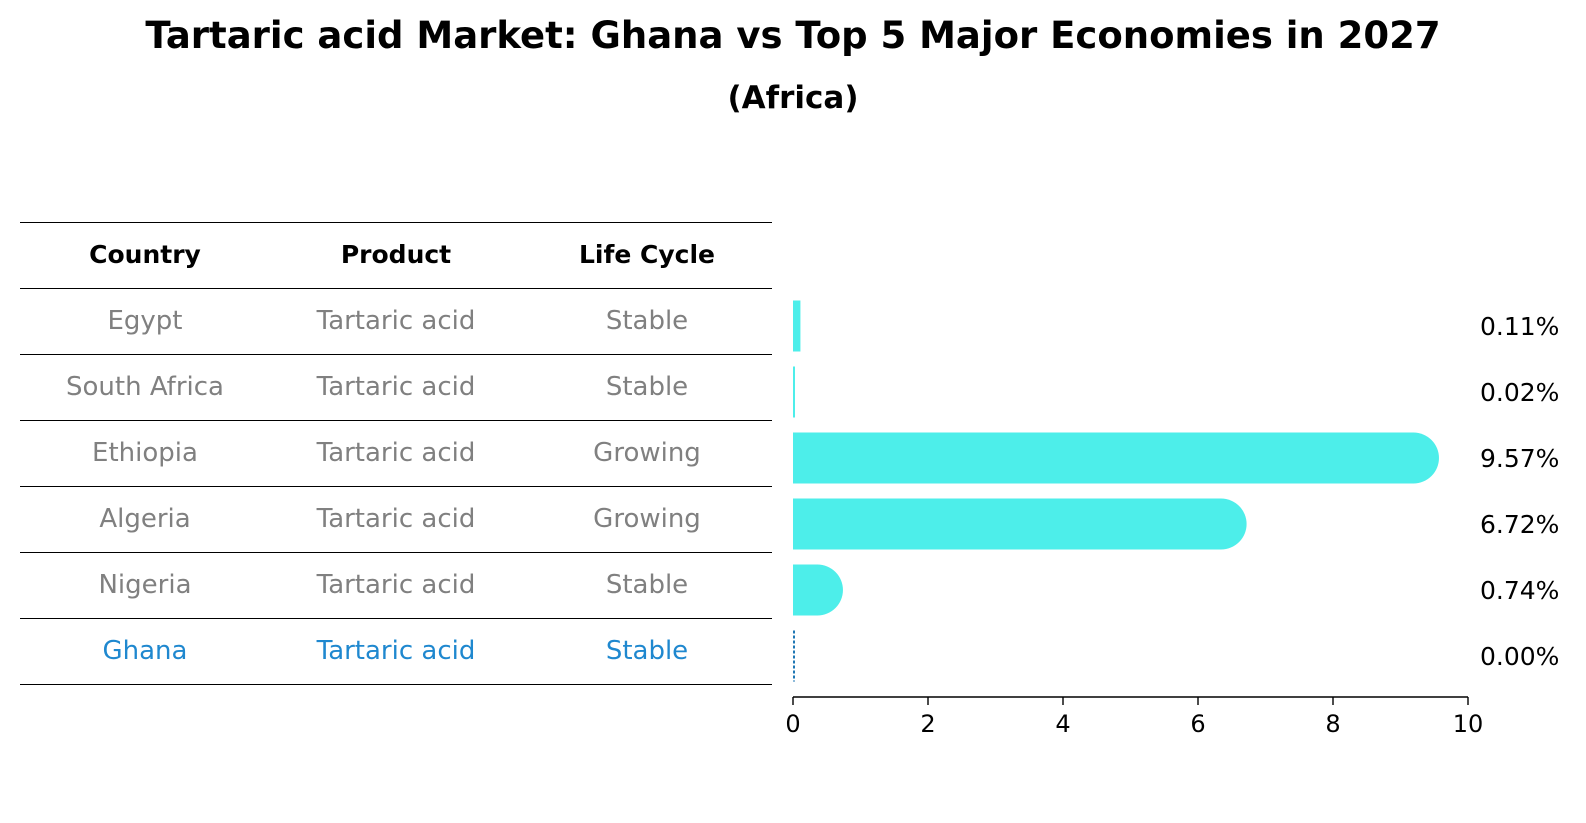  Describe the element at coordinates (145, 453) in the screenshot. I see `cell-country: Ethiopia` at that location.